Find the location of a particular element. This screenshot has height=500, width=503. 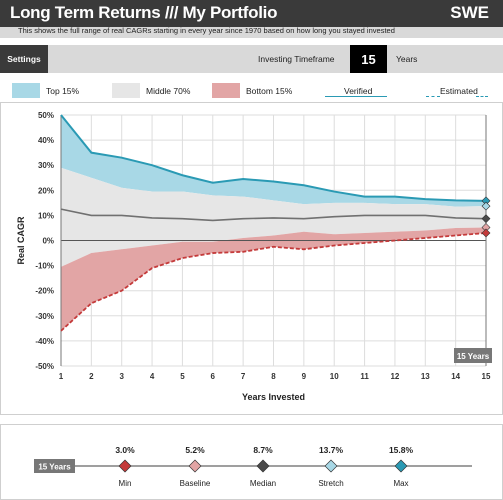

max-line is located at coordinates (273, 158).